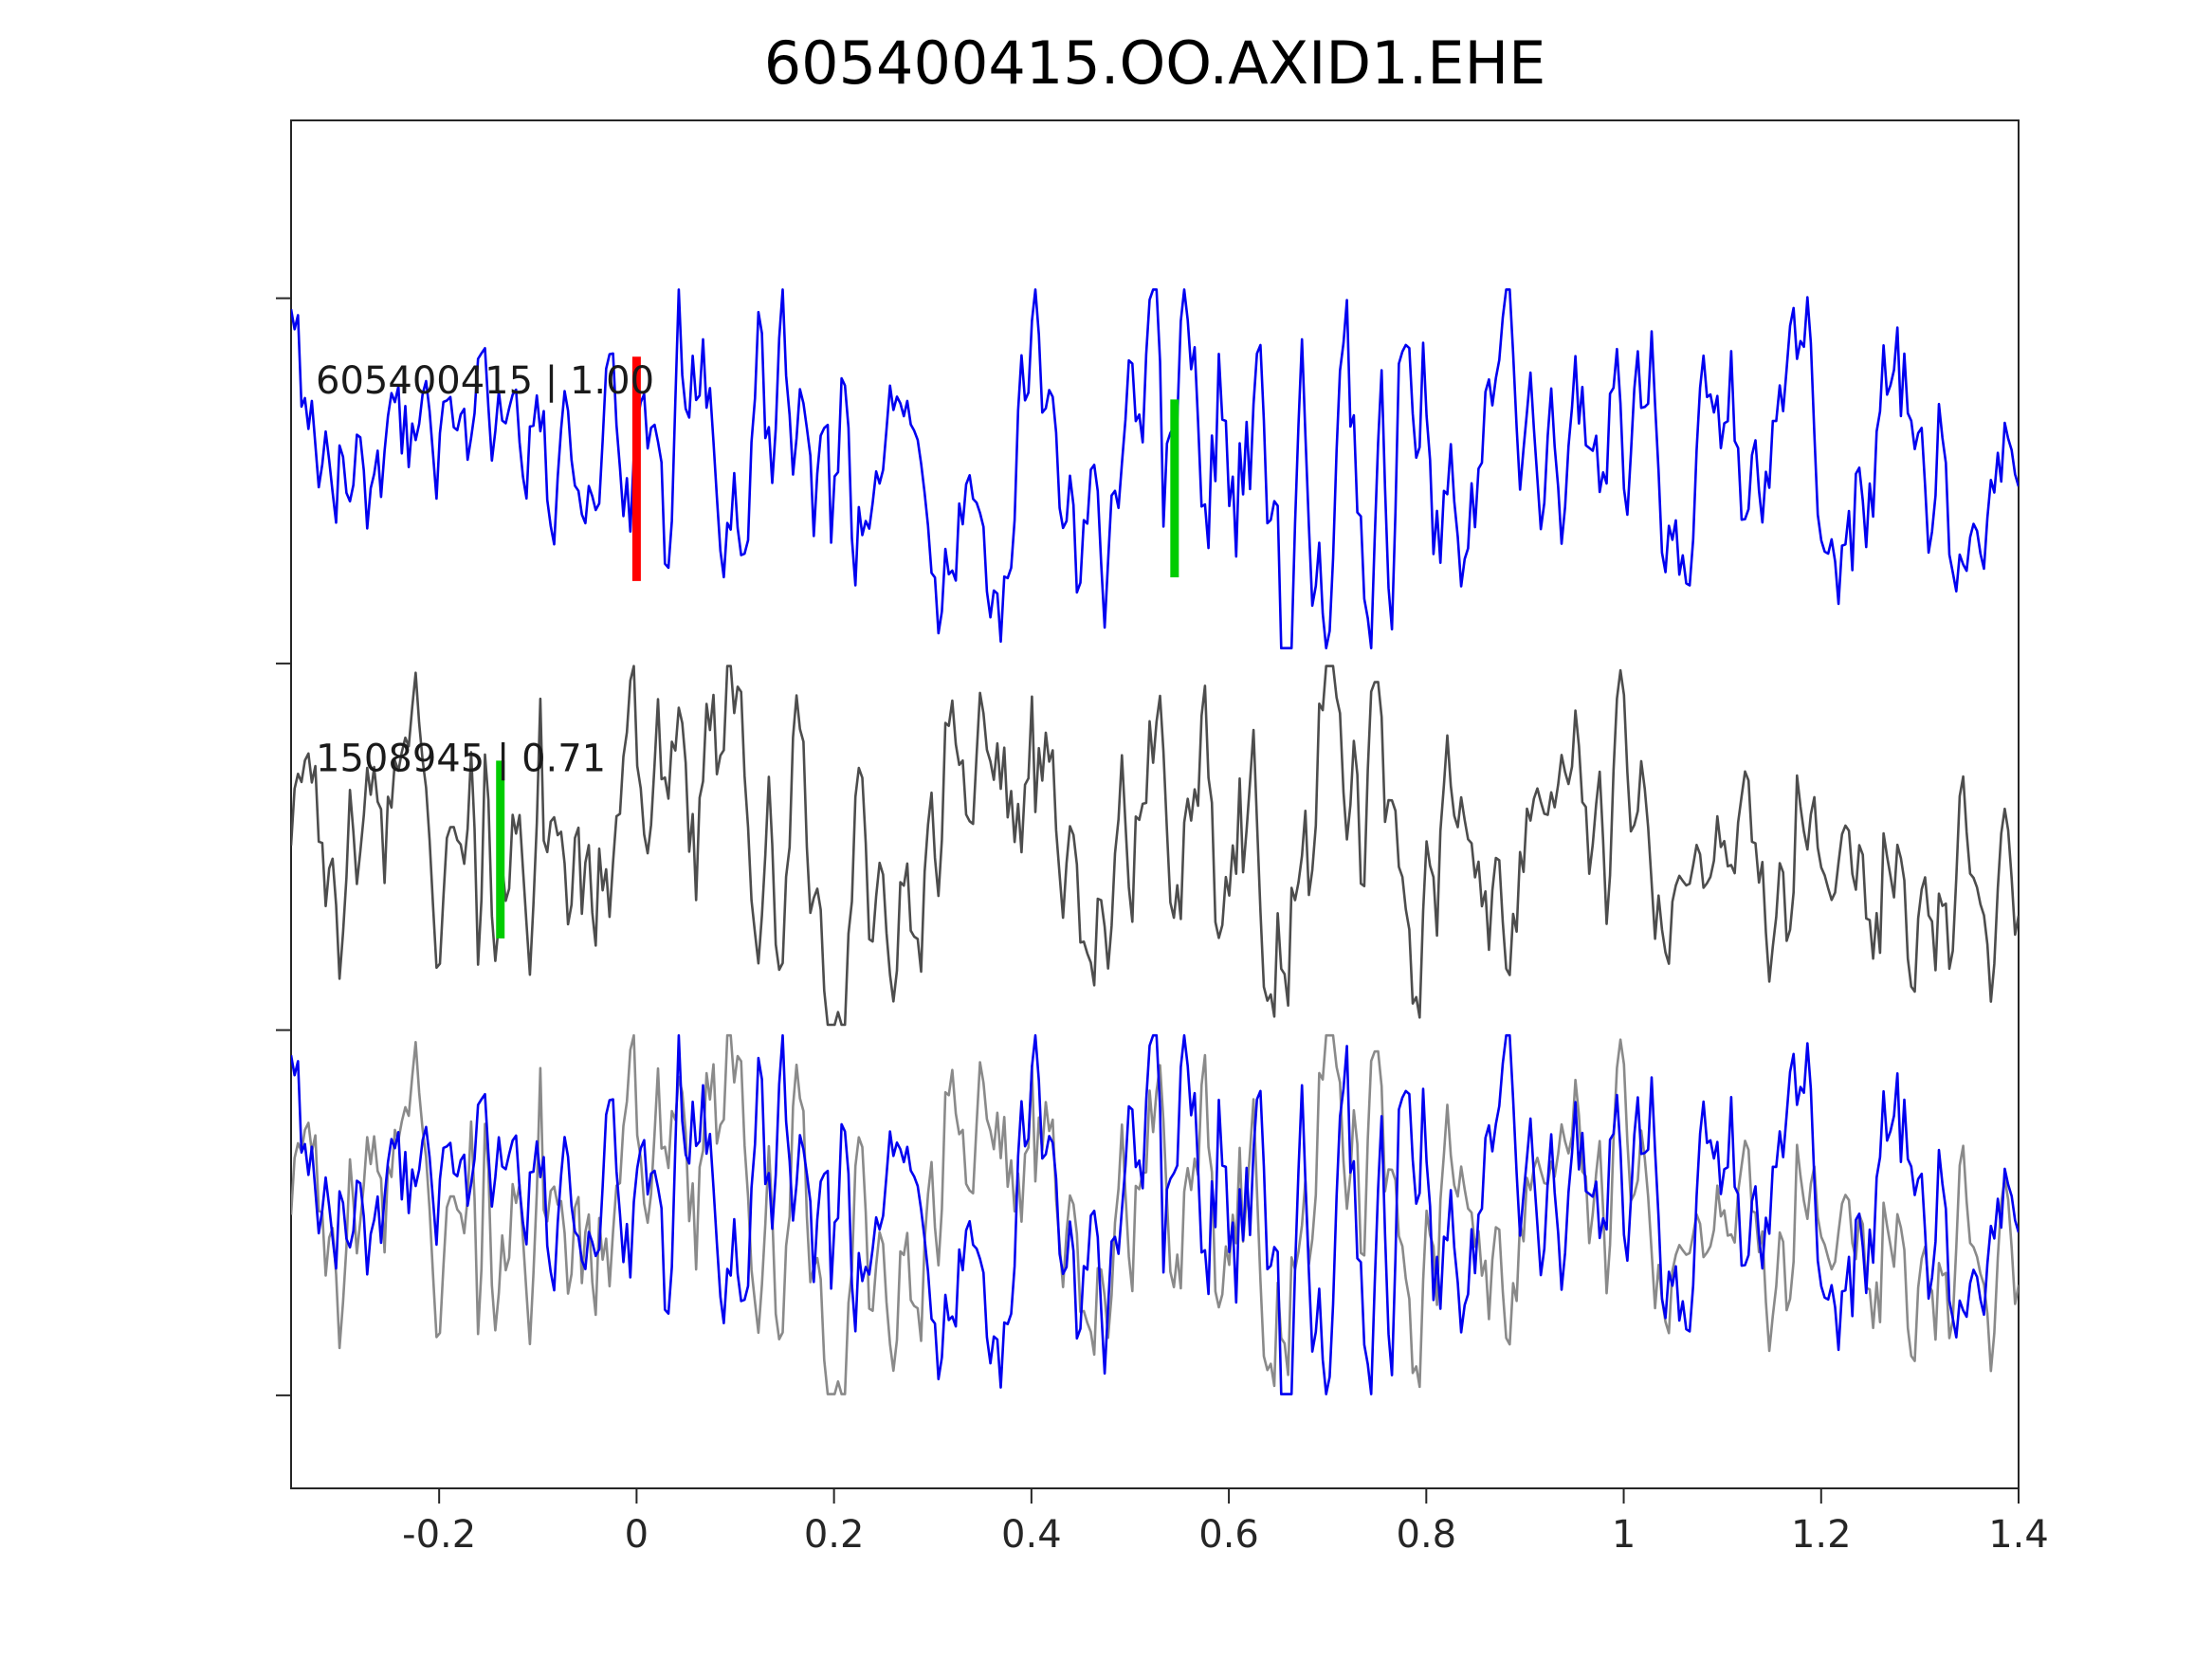 The width and height of the screenshot is (2212, 1659). Describe the element at coordinates (1155, 63) in the screenshot. I see `chart-title: 605400415.OO.AXID1.EHE` at that location.